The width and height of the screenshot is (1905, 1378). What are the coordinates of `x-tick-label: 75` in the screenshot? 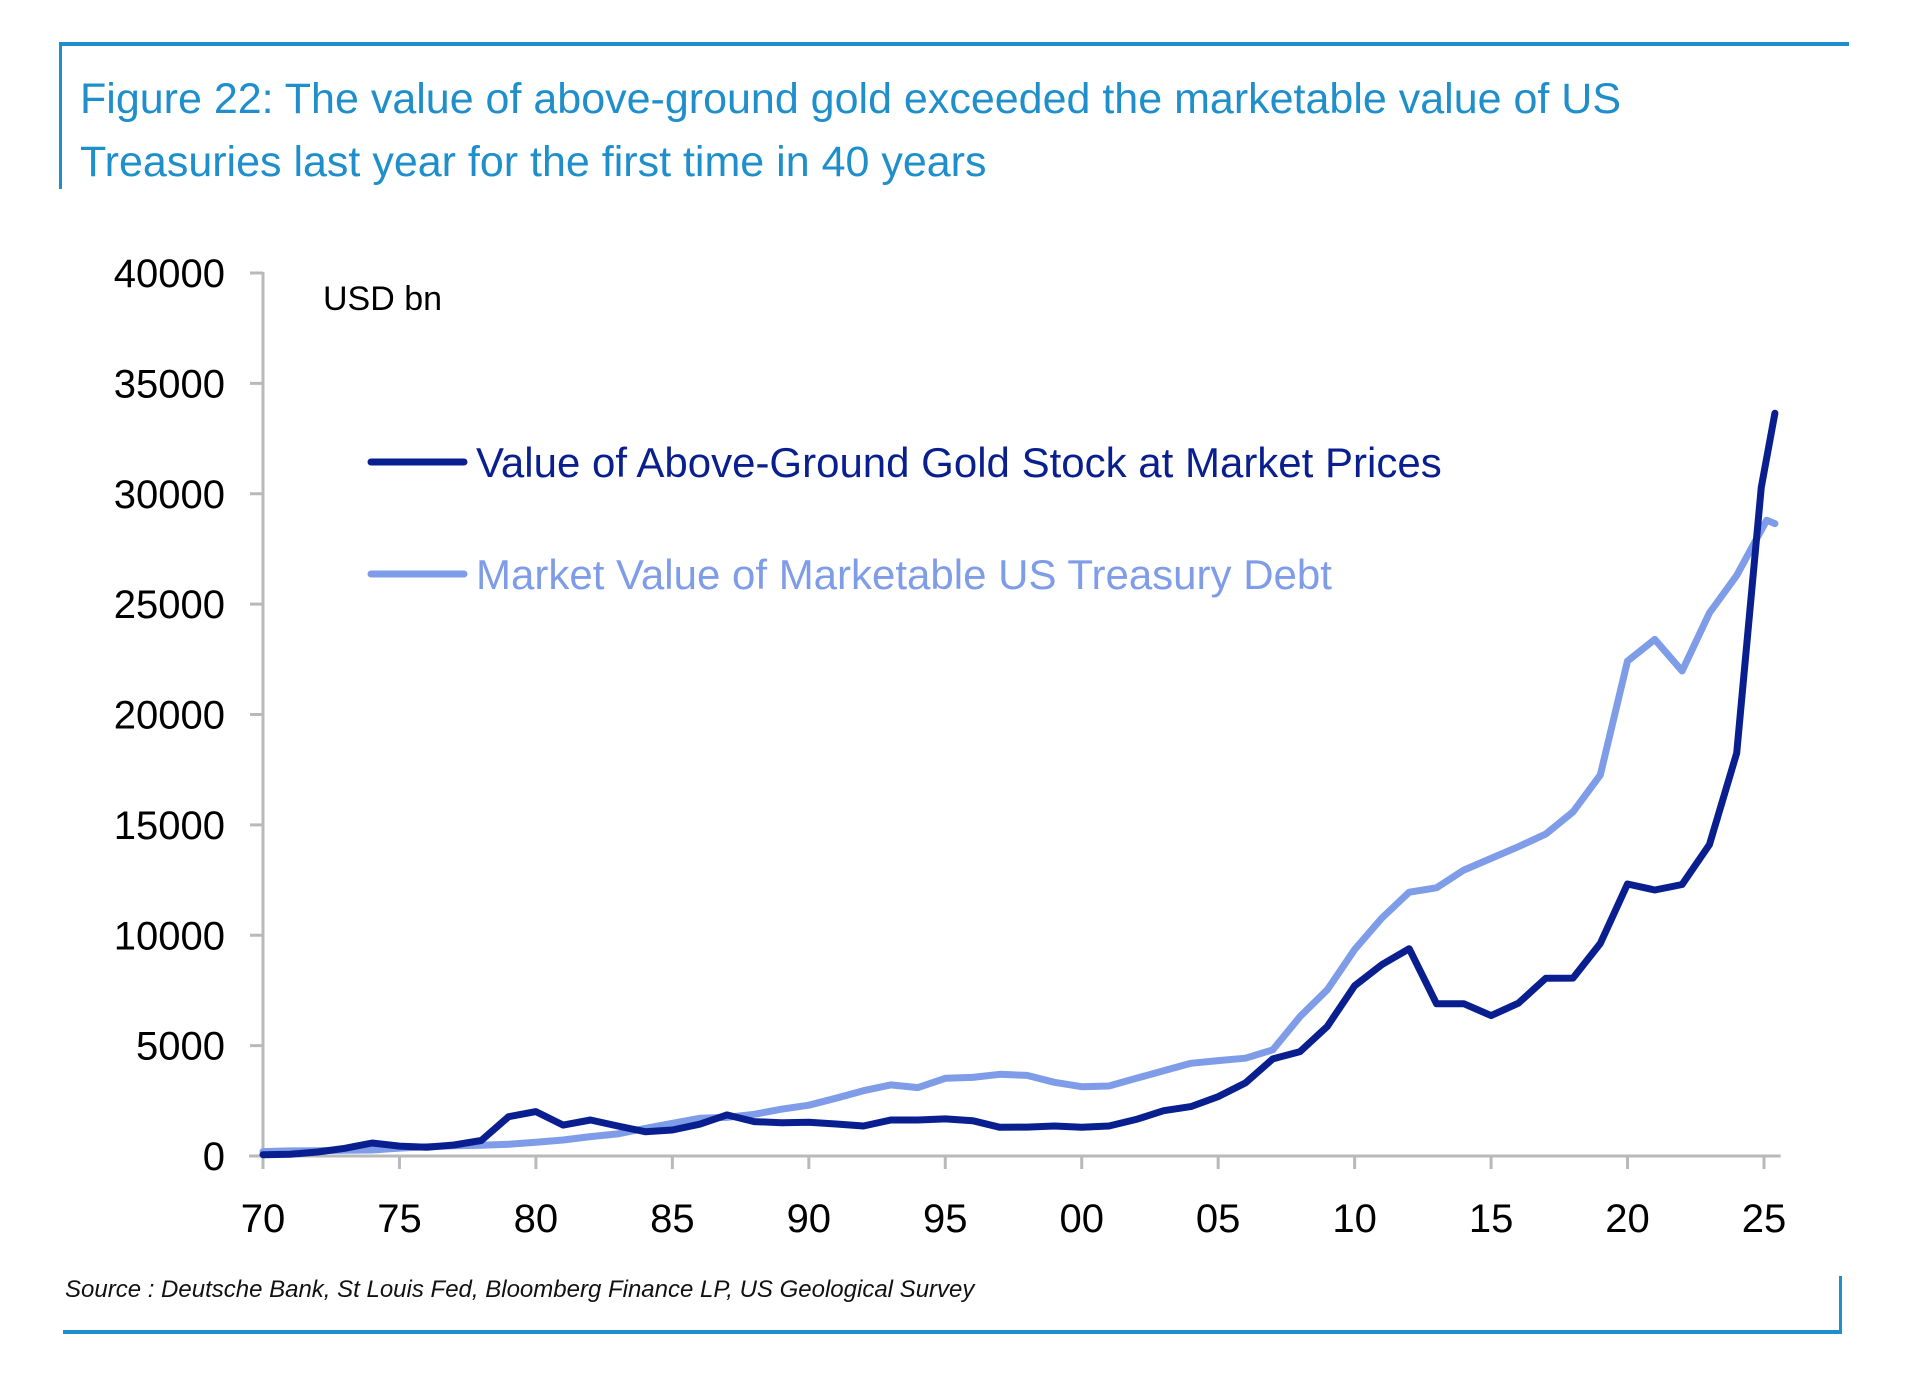 It's located at (399, 1219).